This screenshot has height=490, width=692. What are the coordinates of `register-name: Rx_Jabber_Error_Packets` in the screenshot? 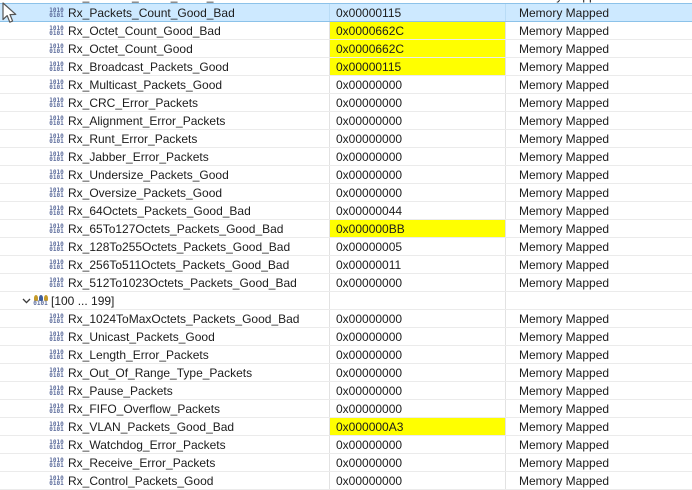 It's located at (138, 156).